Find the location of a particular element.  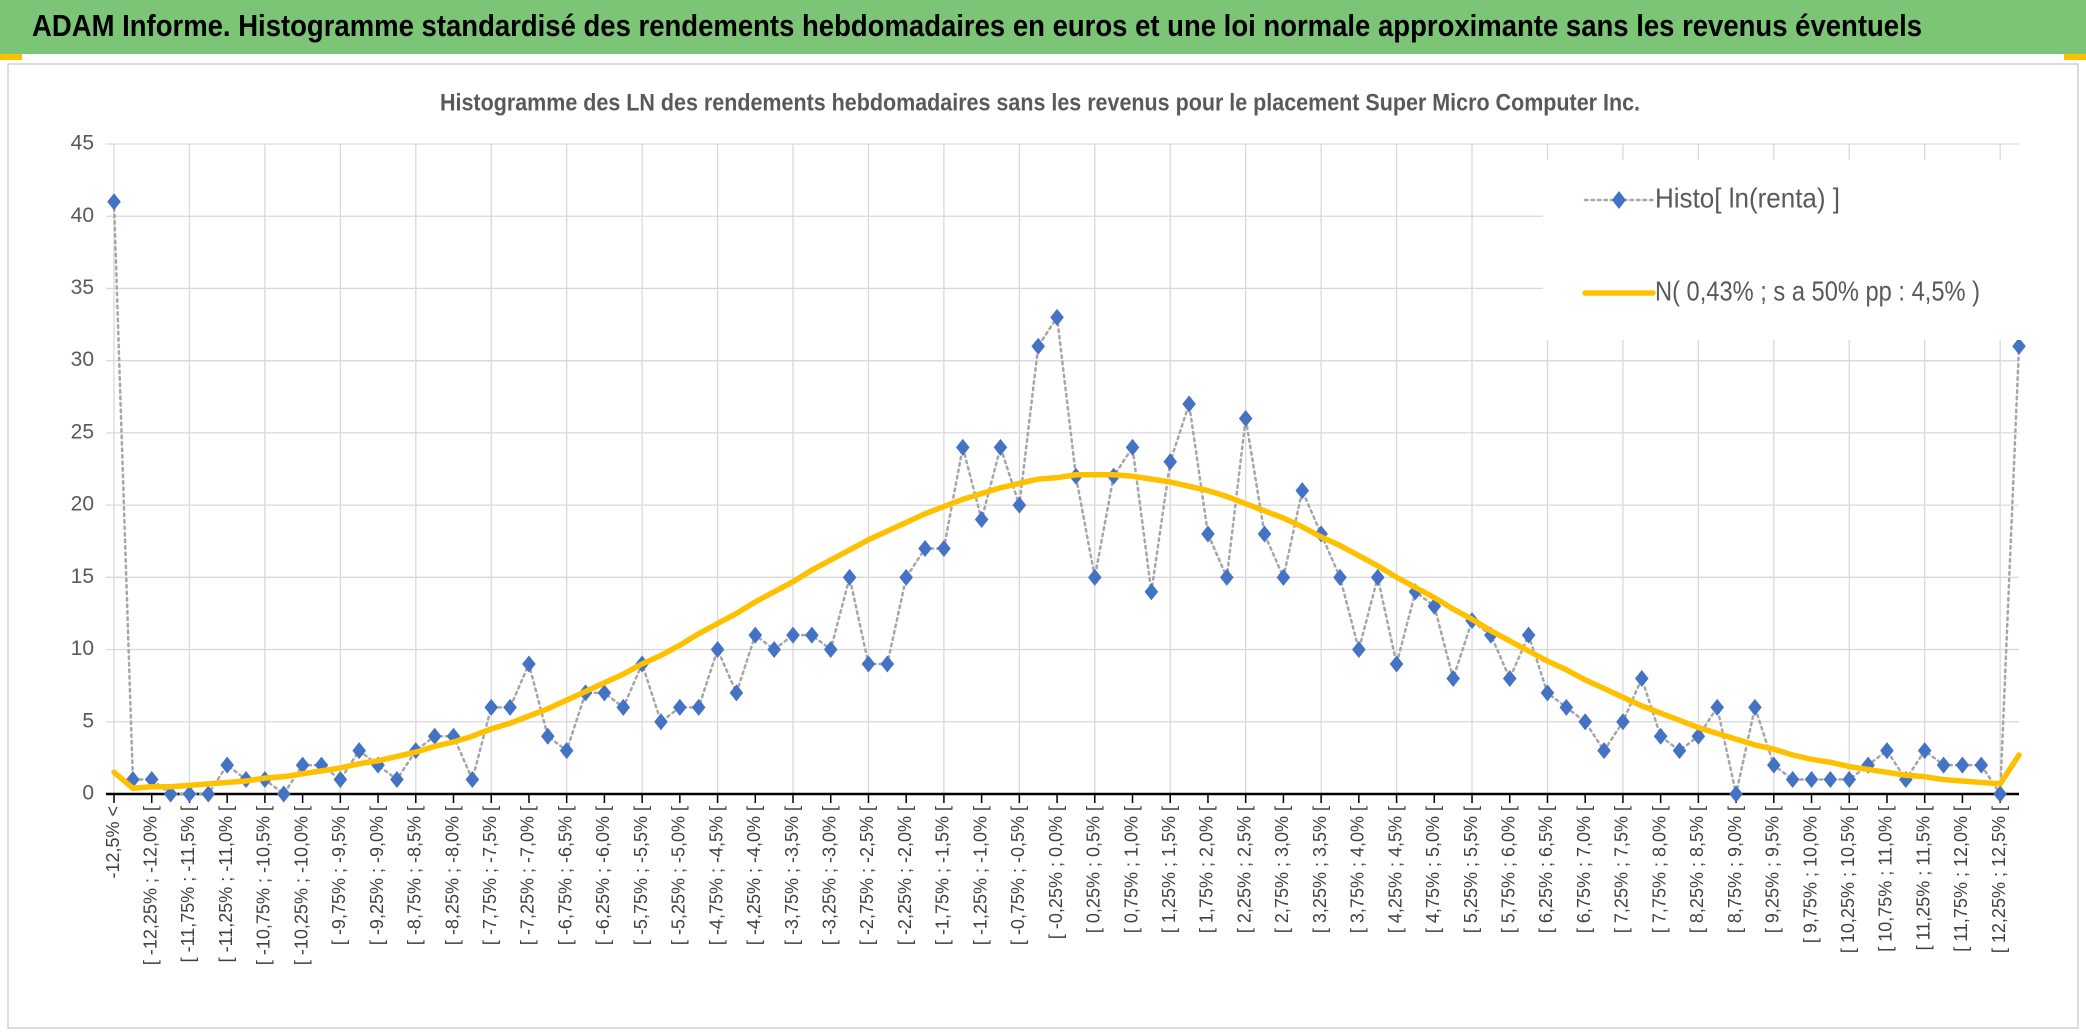

y-tick-label: 25 is located at coordinates (82, 431).